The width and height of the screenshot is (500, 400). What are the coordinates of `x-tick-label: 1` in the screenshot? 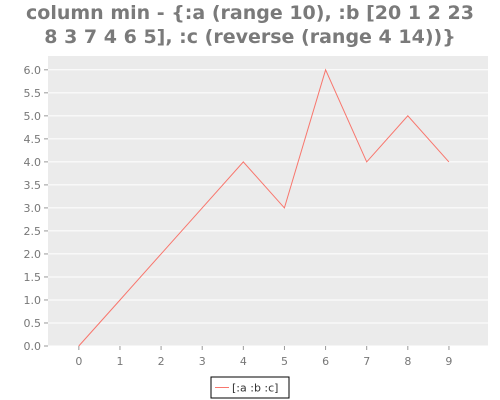 It's located at (119, 361).